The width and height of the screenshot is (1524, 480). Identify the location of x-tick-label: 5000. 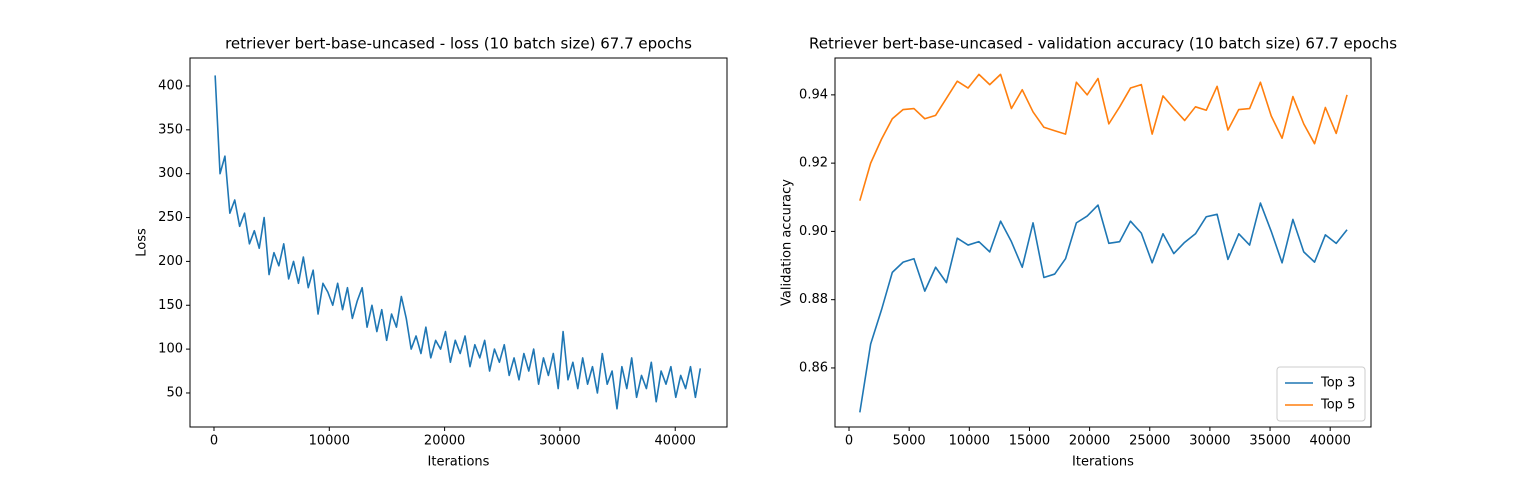
(909, 441).